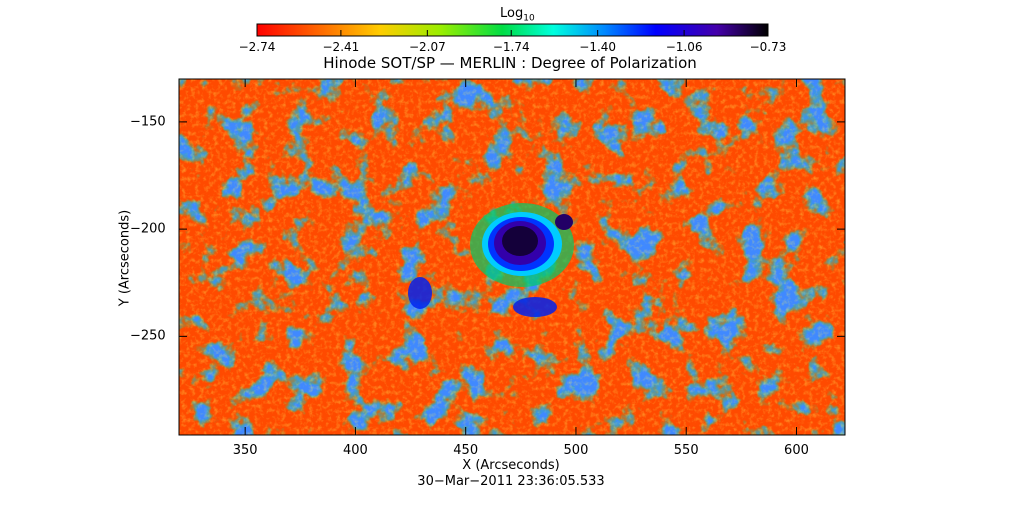  Describe the element at coordinates (355, 450) in the screenshot. I see `x-tick-label: 400` at that location.